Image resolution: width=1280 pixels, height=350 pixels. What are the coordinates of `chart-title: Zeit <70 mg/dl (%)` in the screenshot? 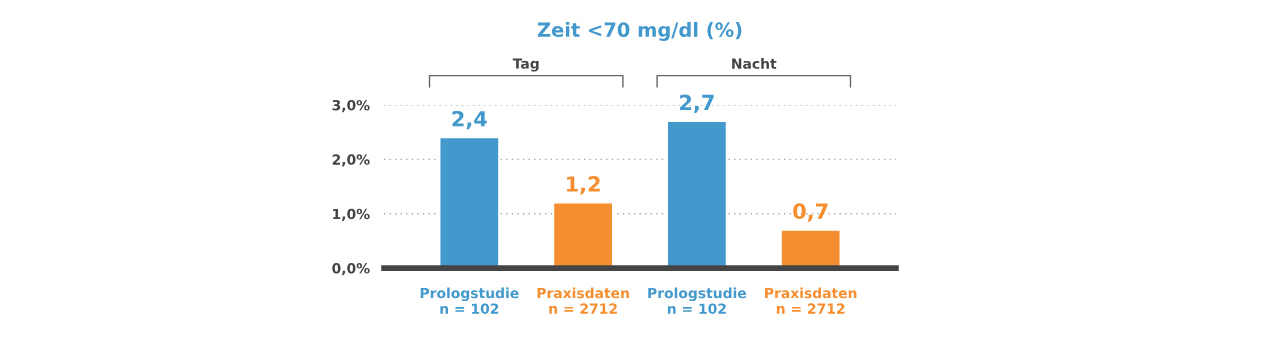 It's located at (639, 31).